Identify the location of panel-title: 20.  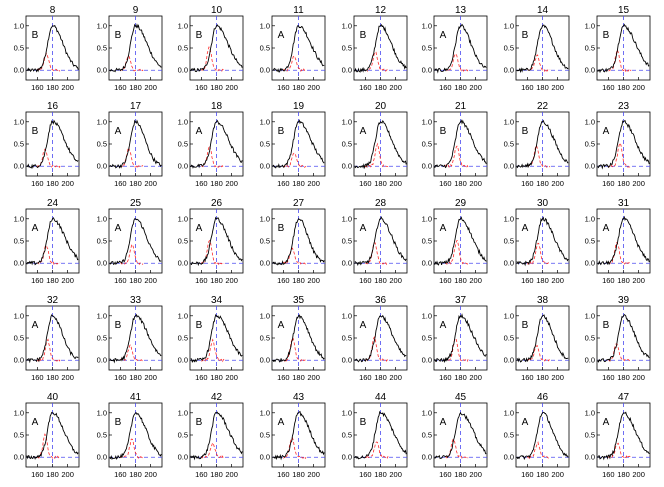
(381, 106).